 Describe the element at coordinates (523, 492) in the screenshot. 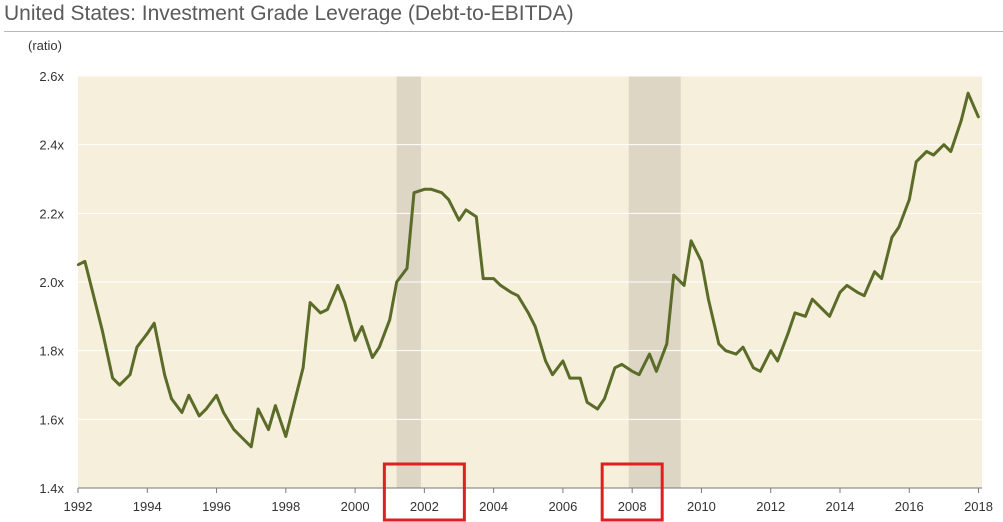

I see `highlight-boxes` at that location.